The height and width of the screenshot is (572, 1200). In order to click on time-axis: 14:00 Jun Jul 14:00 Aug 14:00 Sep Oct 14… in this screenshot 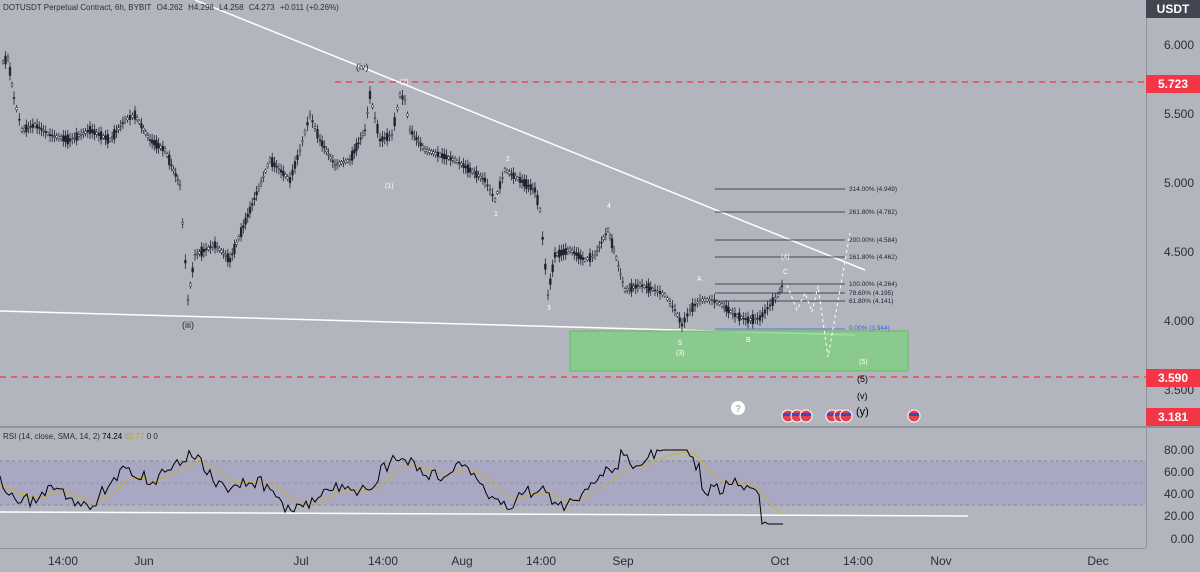, I will do `click(573, 560)`.